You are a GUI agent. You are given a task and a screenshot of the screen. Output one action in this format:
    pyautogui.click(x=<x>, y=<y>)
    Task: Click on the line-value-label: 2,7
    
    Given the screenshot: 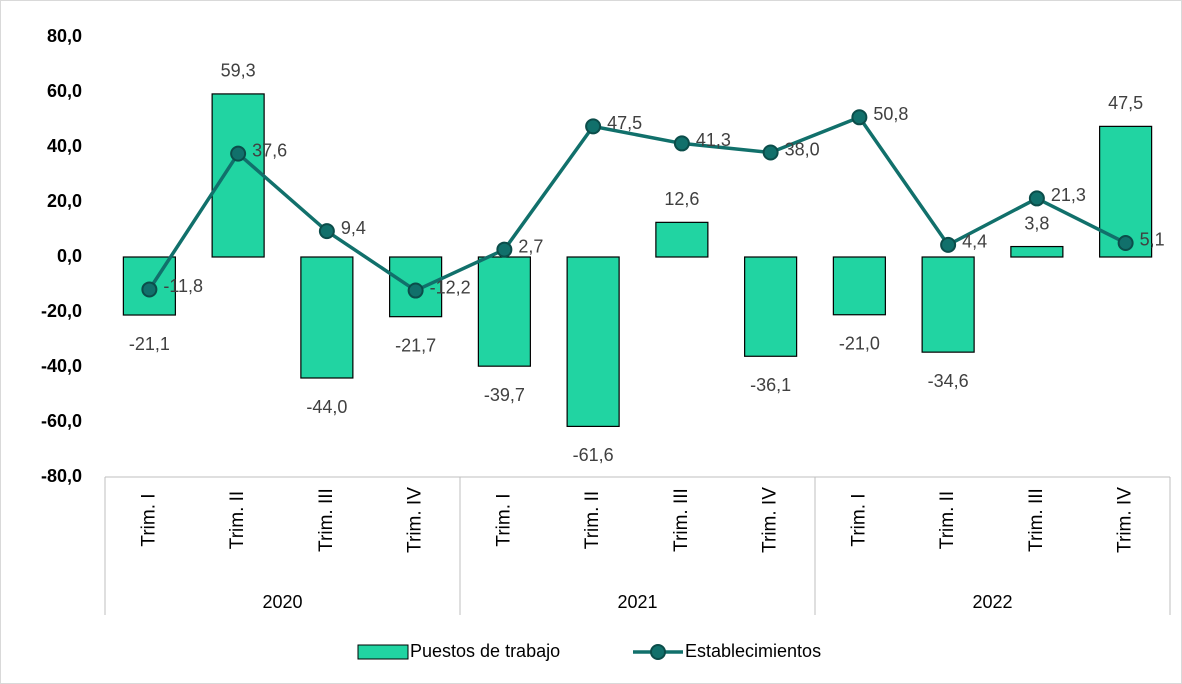 What is the action you would take?
    pyautogui.click(x=530, y=246)
    